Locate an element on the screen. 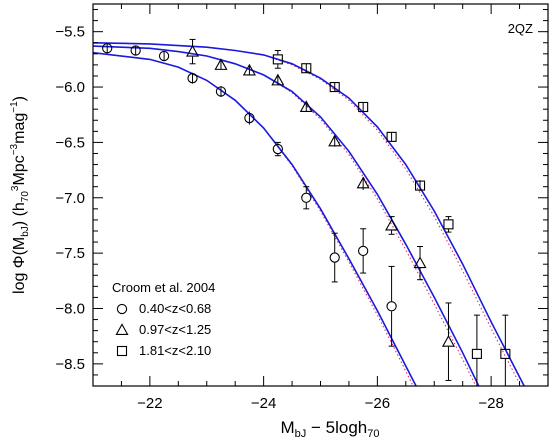 The height and width of the screenshot is (443, 557). y-tick-label: −5.5 is located at coordinates (70, 32).